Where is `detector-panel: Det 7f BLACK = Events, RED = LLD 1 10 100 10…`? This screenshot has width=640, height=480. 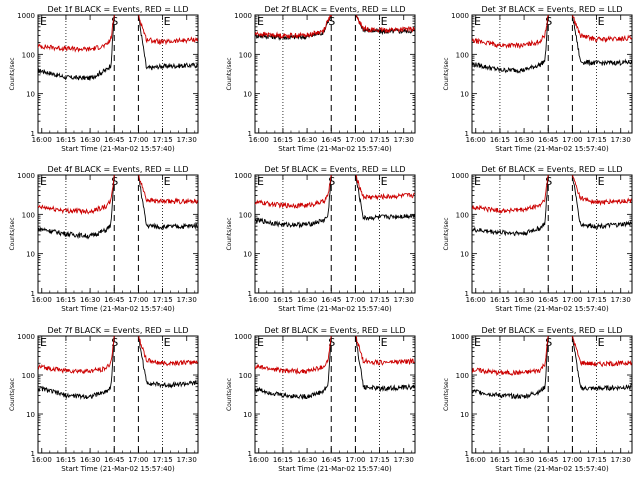 detector-panel: Det 7f BLACK = Events, RED = LLD 1 10 100 10… is located at coordinates (104, 399).